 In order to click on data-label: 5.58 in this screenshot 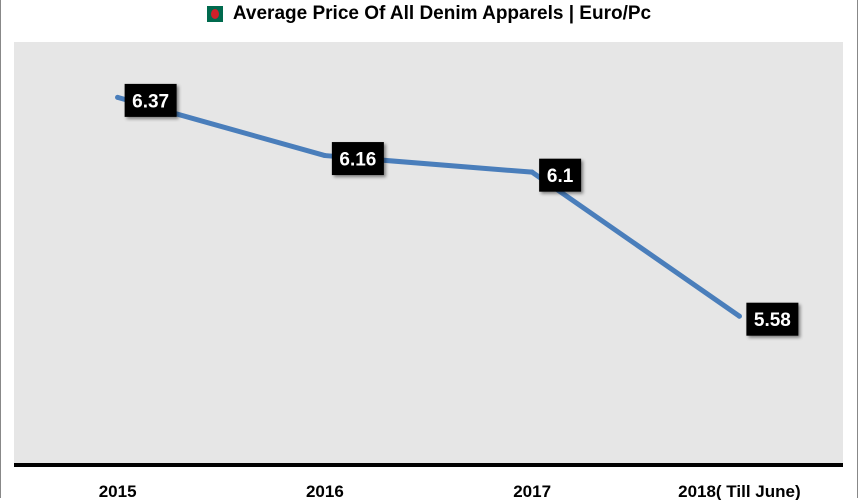, I will do `click(772, 320)`.